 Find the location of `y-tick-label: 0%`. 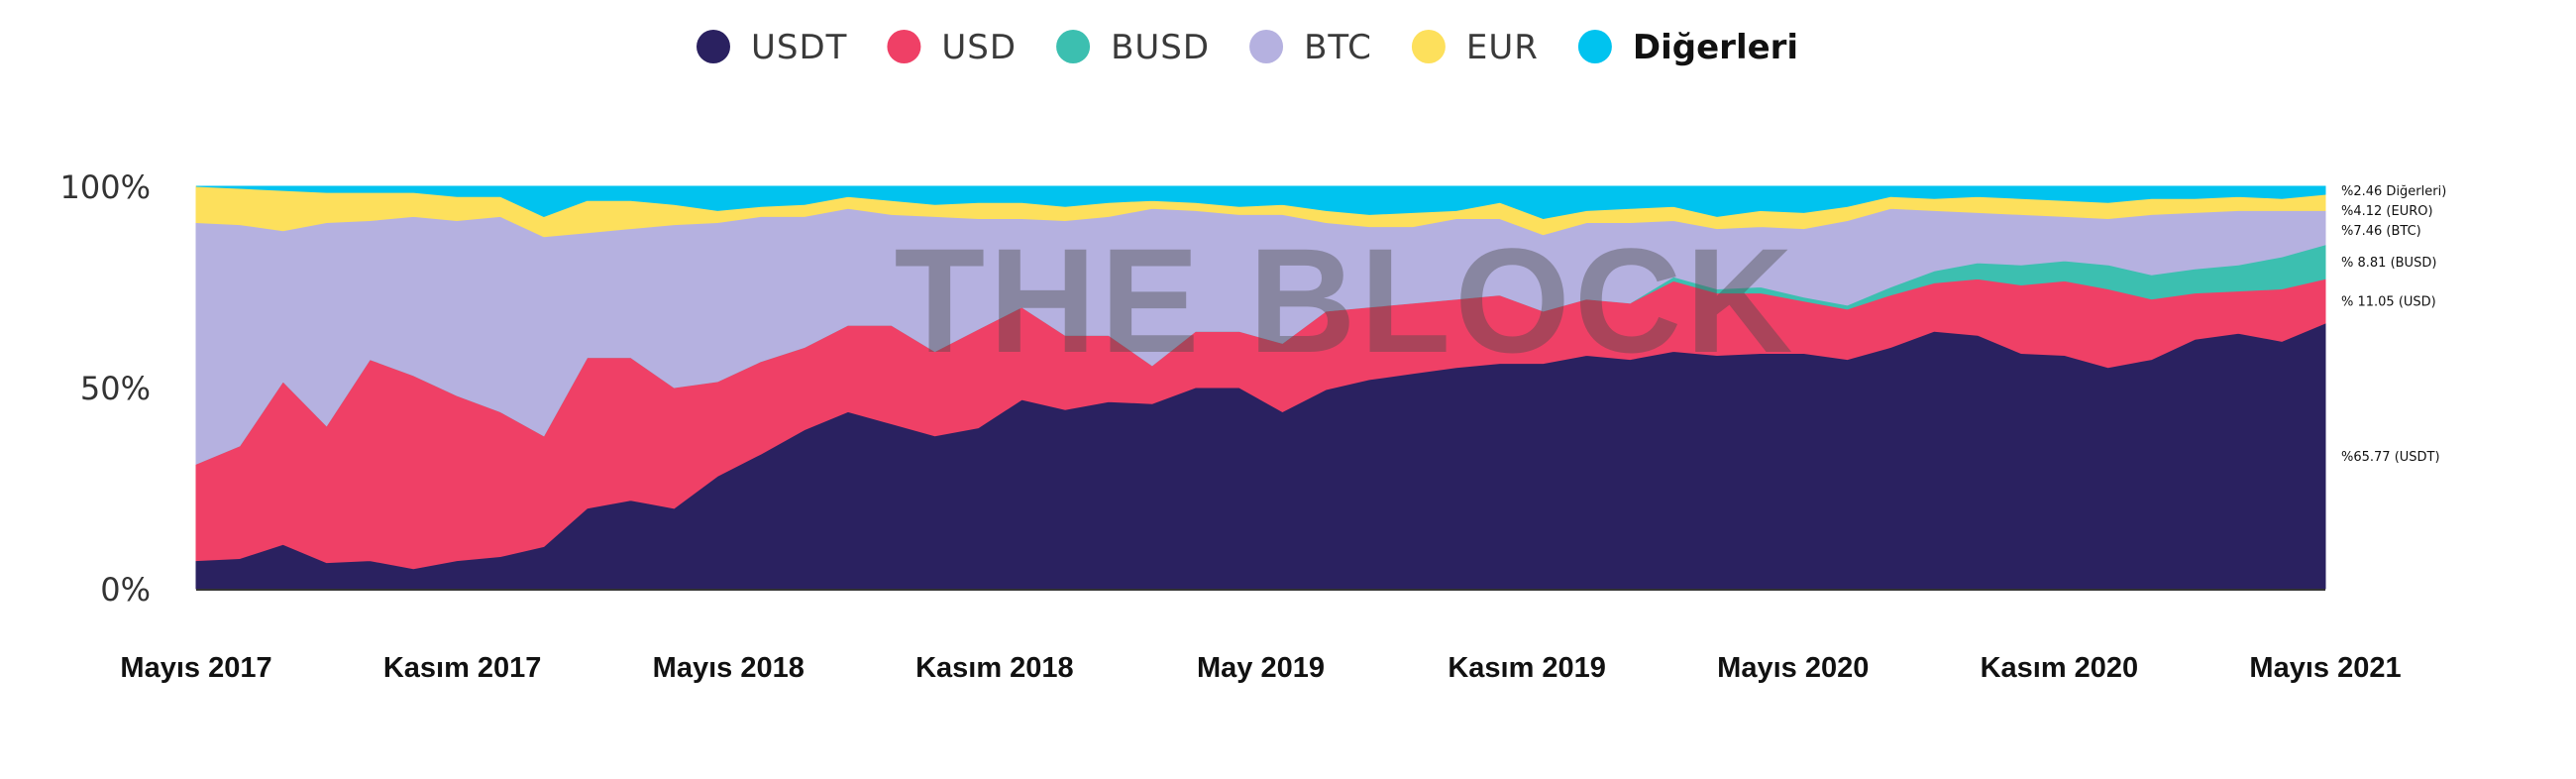

y-tick-label: 0% is located at coordinates (125, 590).